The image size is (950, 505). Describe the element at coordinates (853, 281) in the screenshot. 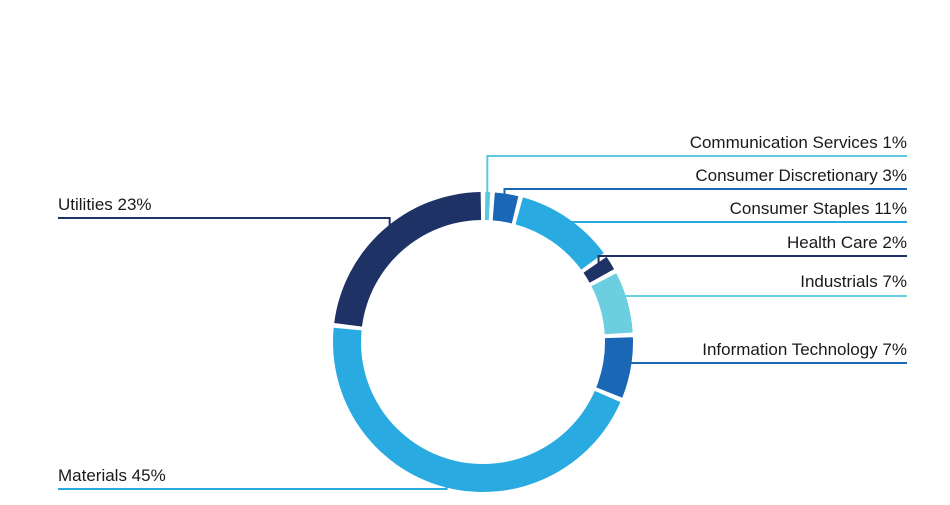

I see `label-industrials: Industrials 7%` at that location.